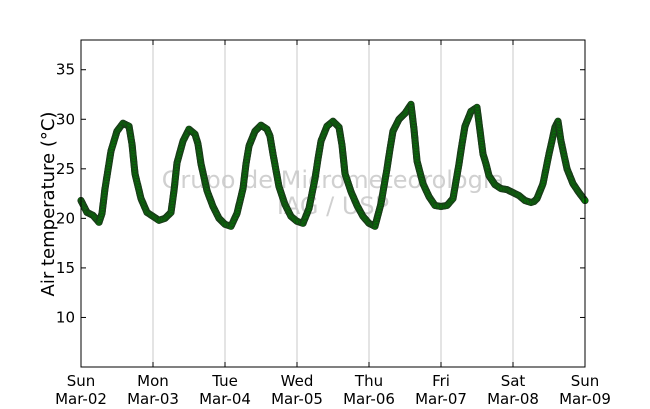 The height and width of the screenshot is (409, 650). I want to click on y-tick-label: 15, so click(65, 268).